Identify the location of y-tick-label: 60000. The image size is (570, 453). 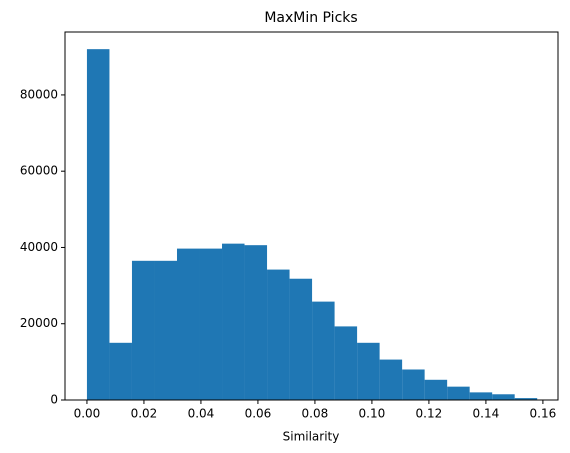
(39, 171).